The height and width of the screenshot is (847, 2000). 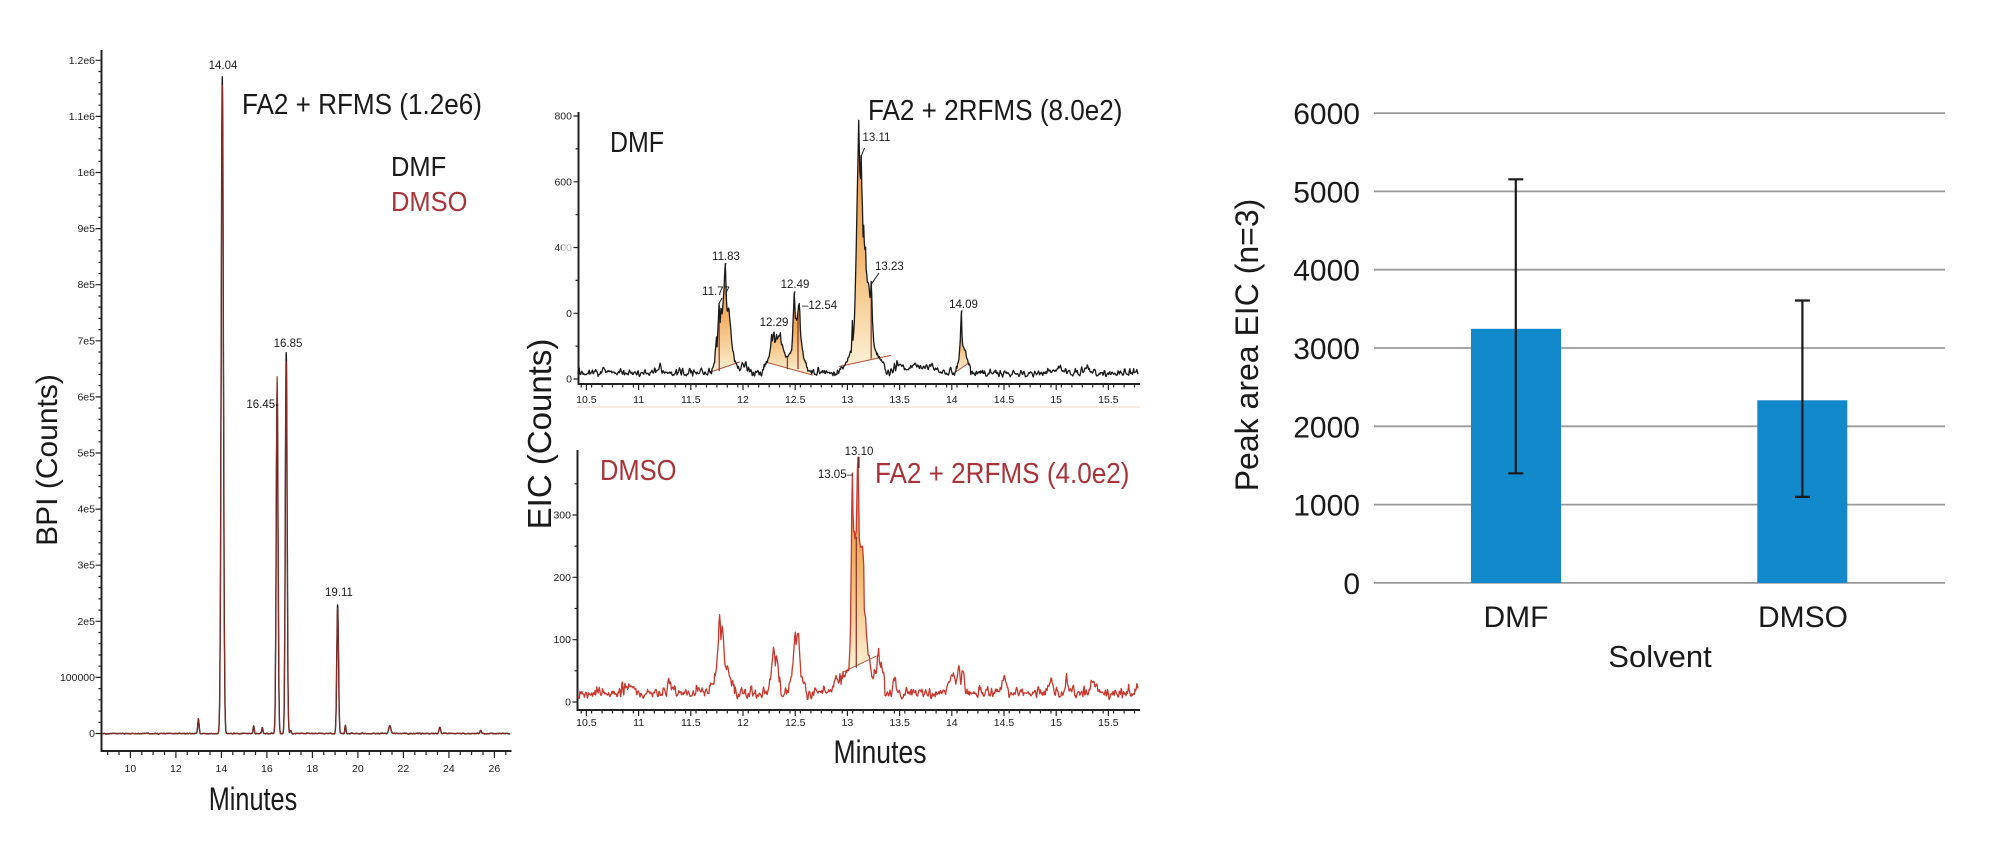 What do you see at coordinates (859, 452) in the screenshot?
I see `svg-text: 13.10` at bounding box center [859, 452].